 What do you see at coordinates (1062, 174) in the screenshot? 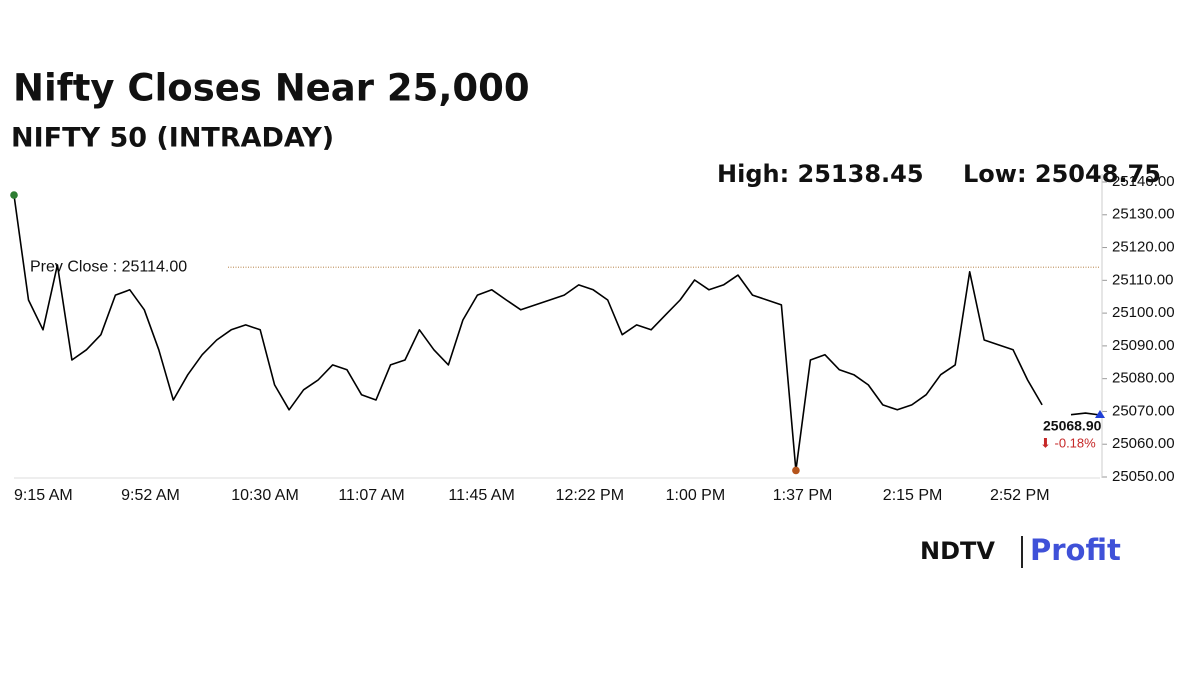
I see `low-label: Low: 25048.75` at bounding box center [1062, 174].